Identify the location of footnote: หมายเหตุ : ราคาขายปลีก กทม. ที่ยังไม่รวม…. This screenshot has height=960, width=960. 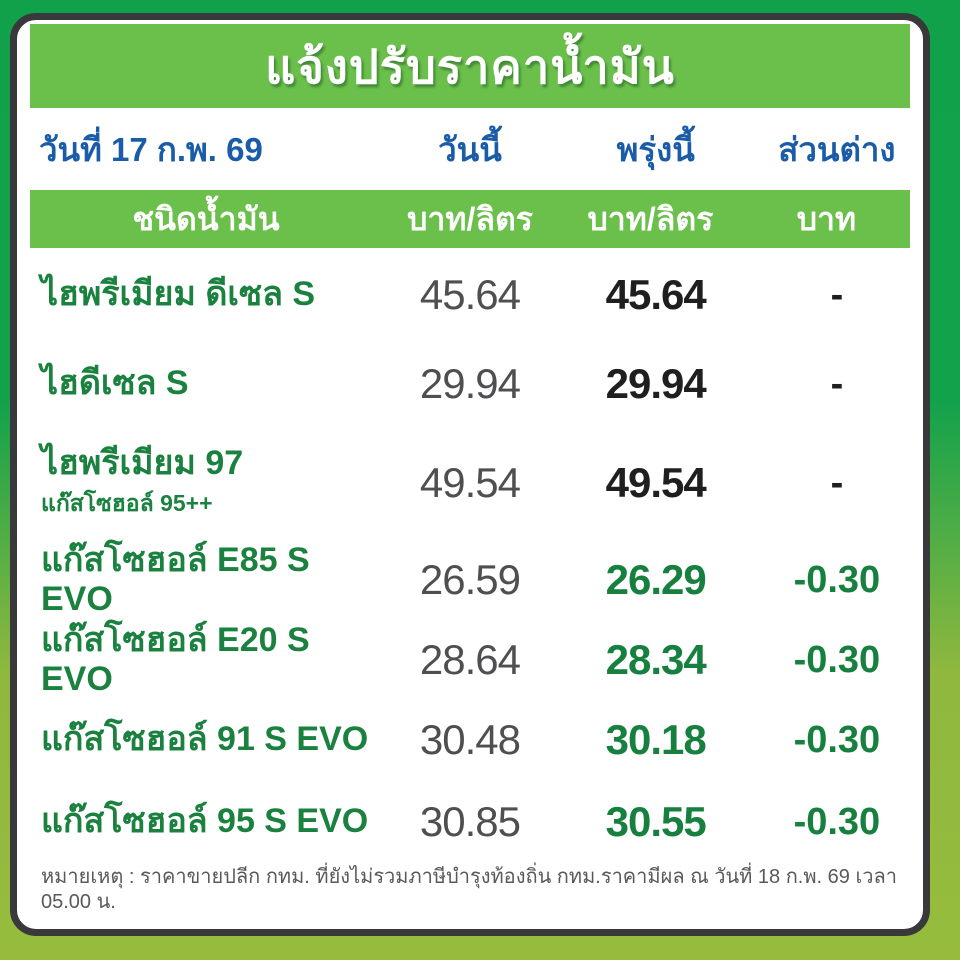
(470, 896).